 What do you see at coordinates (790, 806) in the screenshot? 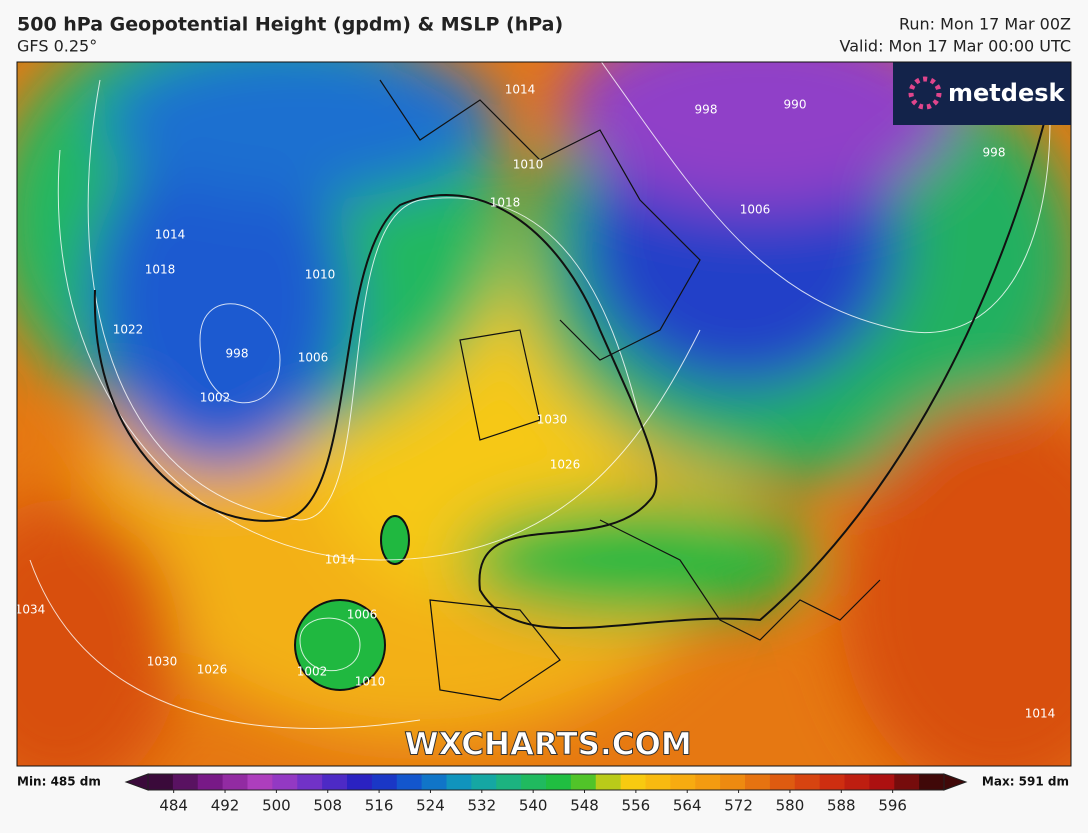
I see `legend-tick-label: 580` at bounding box center [790, 806].